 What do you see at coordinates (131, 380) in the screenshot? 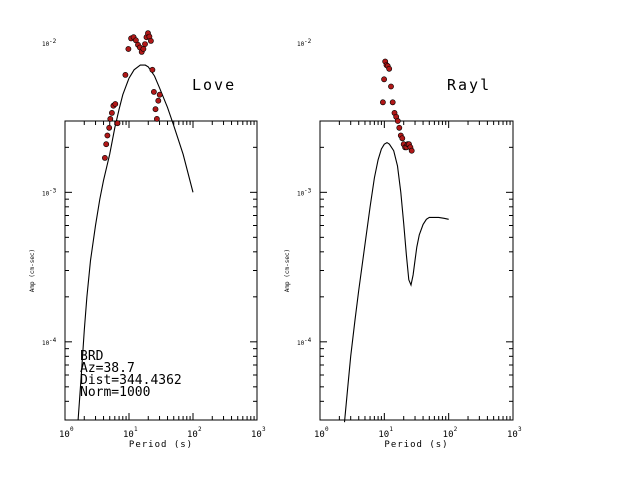
I see `distance-label: Dist=344.4362` at bounding box center [131, 380].